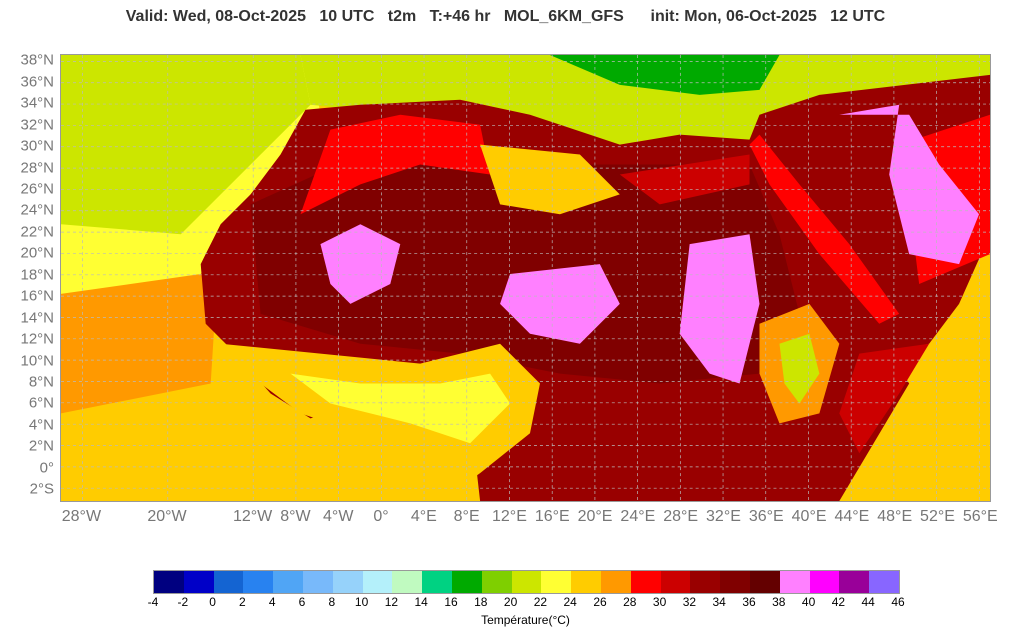 This screenshot has height=641, width=1011. What do you see at coordinates (525, 620) in the screenshot?
I see `colorbar-label: Température(°C)` at bounding box center [525, 620].